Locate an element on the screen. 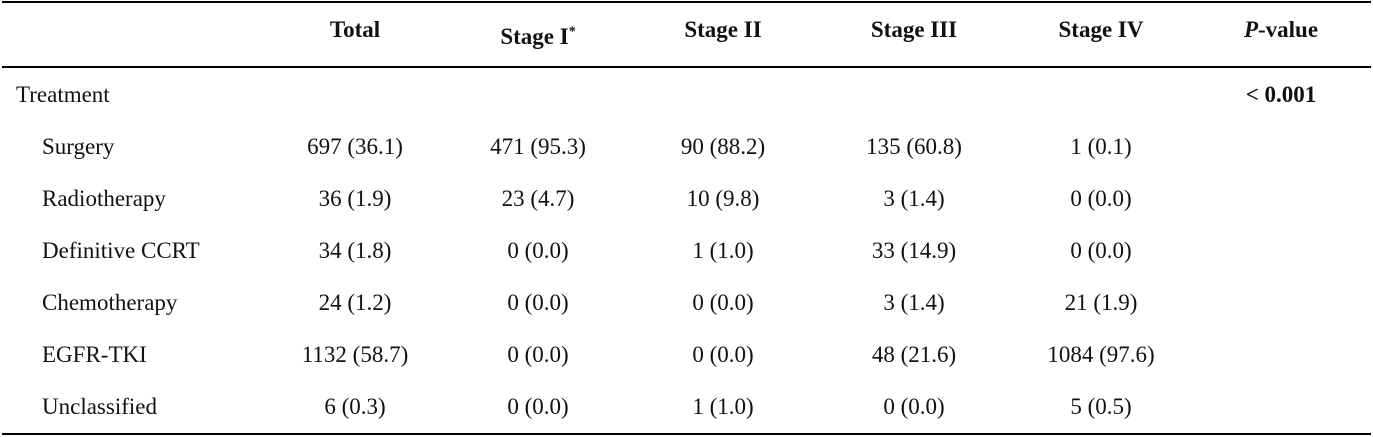 This screenshot has width=1373, height=437. table-cell: 135 (60.8) is located at coordinates (914, 146).